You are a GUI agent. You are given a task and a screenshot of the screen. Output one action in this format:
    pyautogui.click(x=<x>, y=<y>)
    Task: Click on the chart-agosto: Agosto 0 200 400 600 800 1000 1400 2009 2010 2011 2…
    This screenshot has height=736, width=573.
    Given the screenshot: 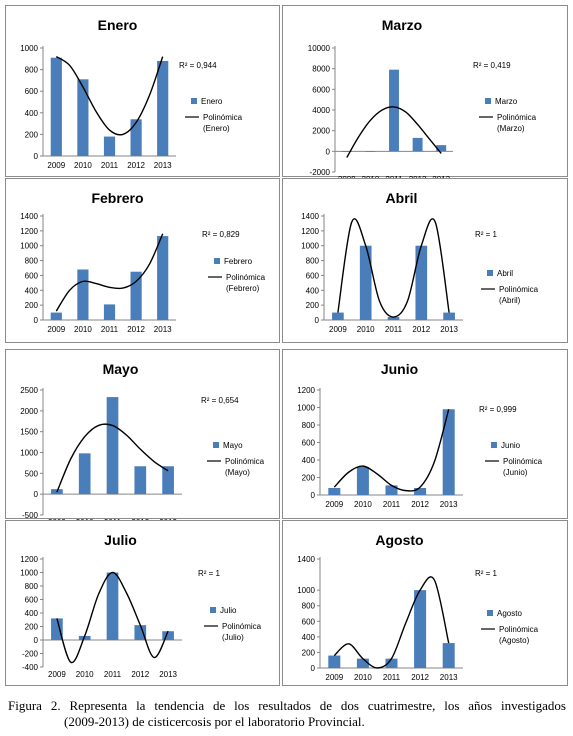 What is the action you would take?
    pyautogui.click(x=417, y=607)
    